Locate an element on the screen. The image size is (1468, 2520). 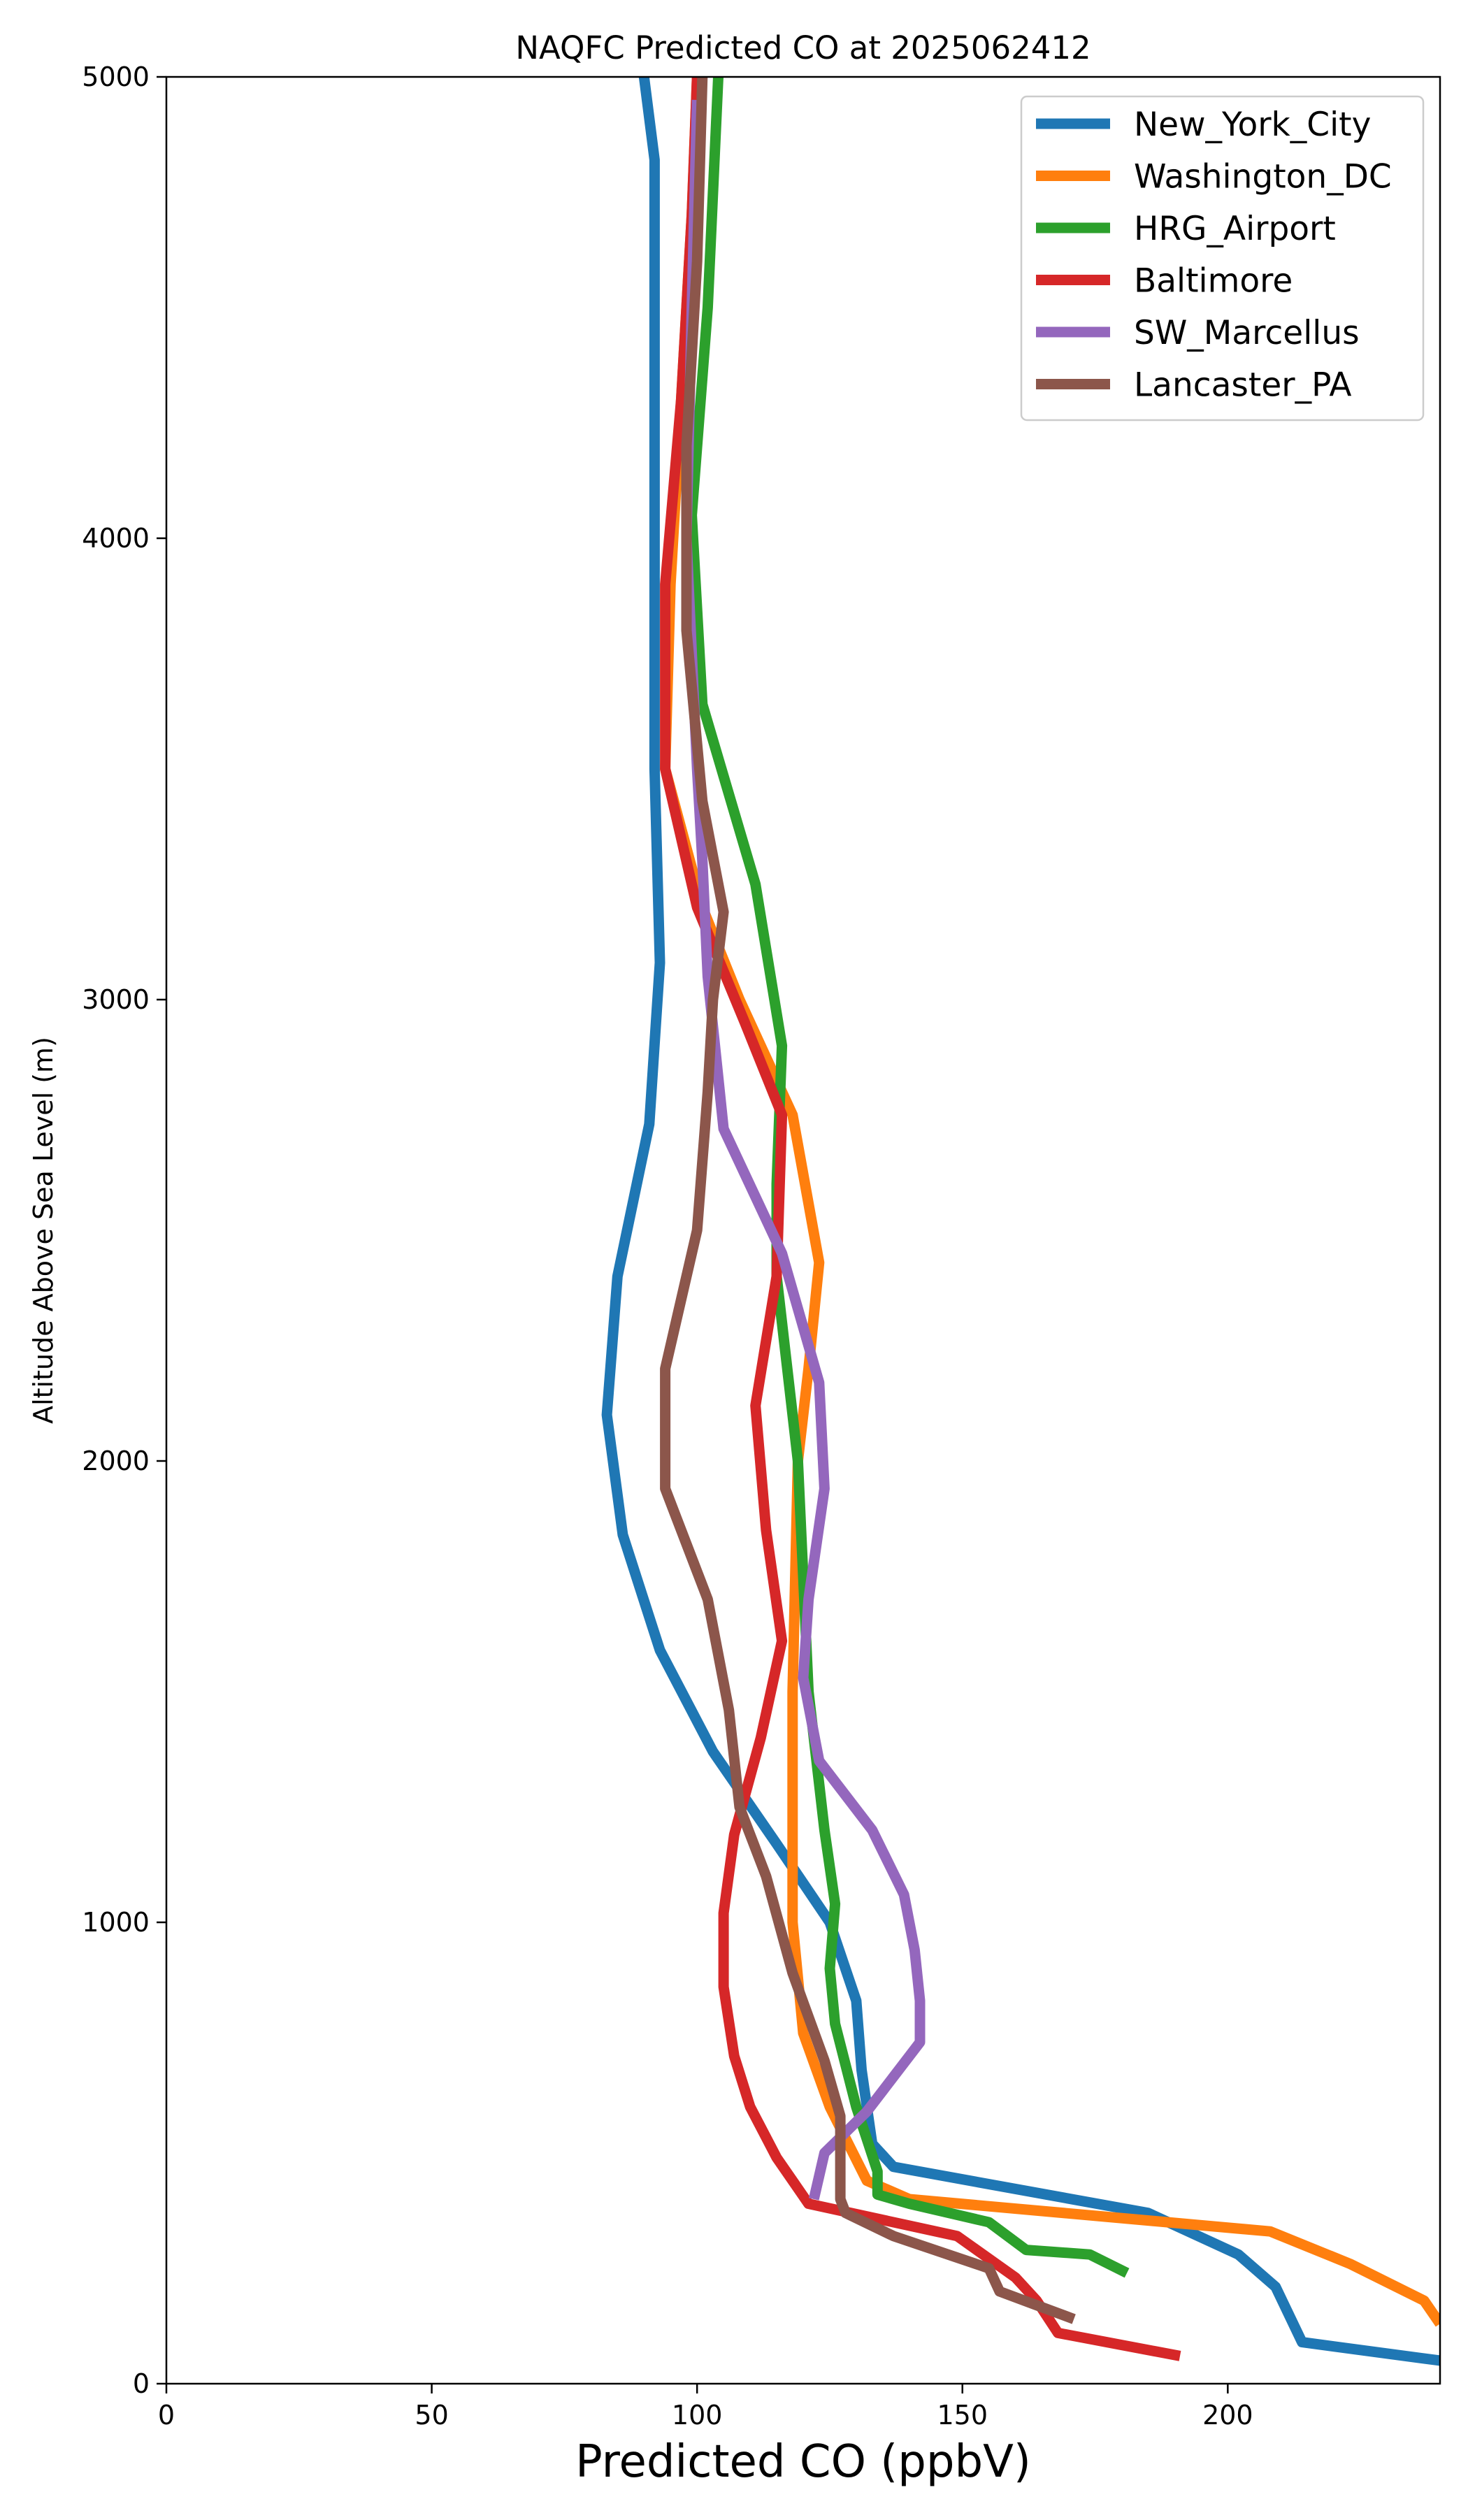
x-axis: 0 50 100 150 200 is located at coordinates (705, 2407).